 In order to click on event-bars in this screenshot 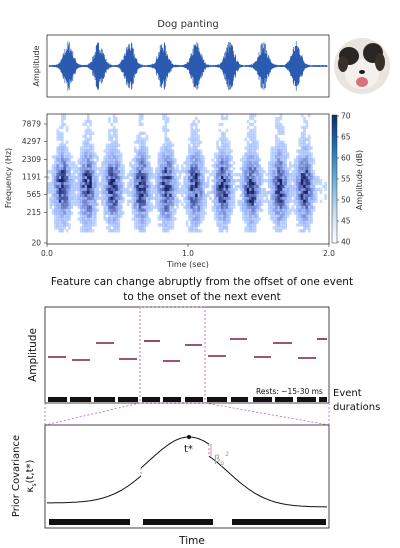, I will do `click(187, 399)`.